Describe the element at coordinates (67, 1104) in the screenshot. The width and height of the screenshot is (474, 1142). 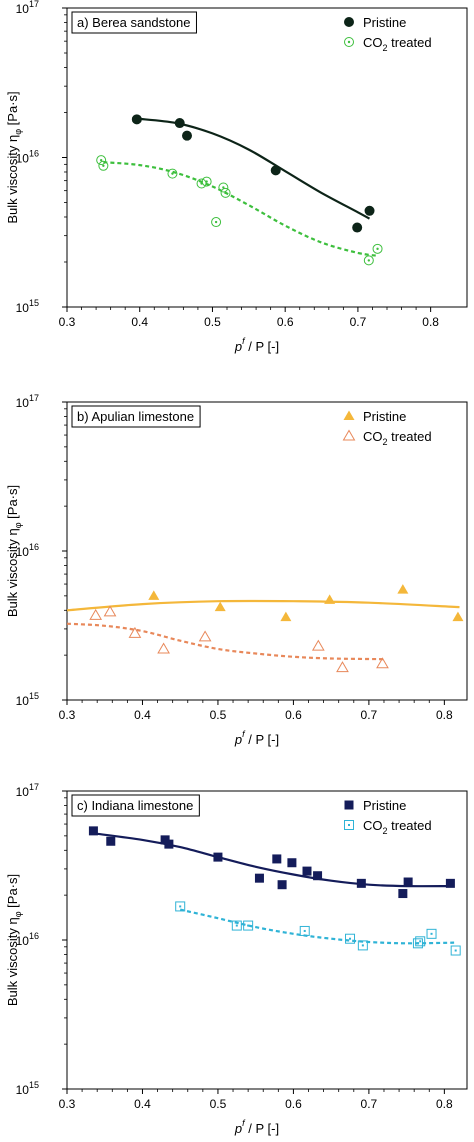
I see `x-tick-label: 0.3` at that location.